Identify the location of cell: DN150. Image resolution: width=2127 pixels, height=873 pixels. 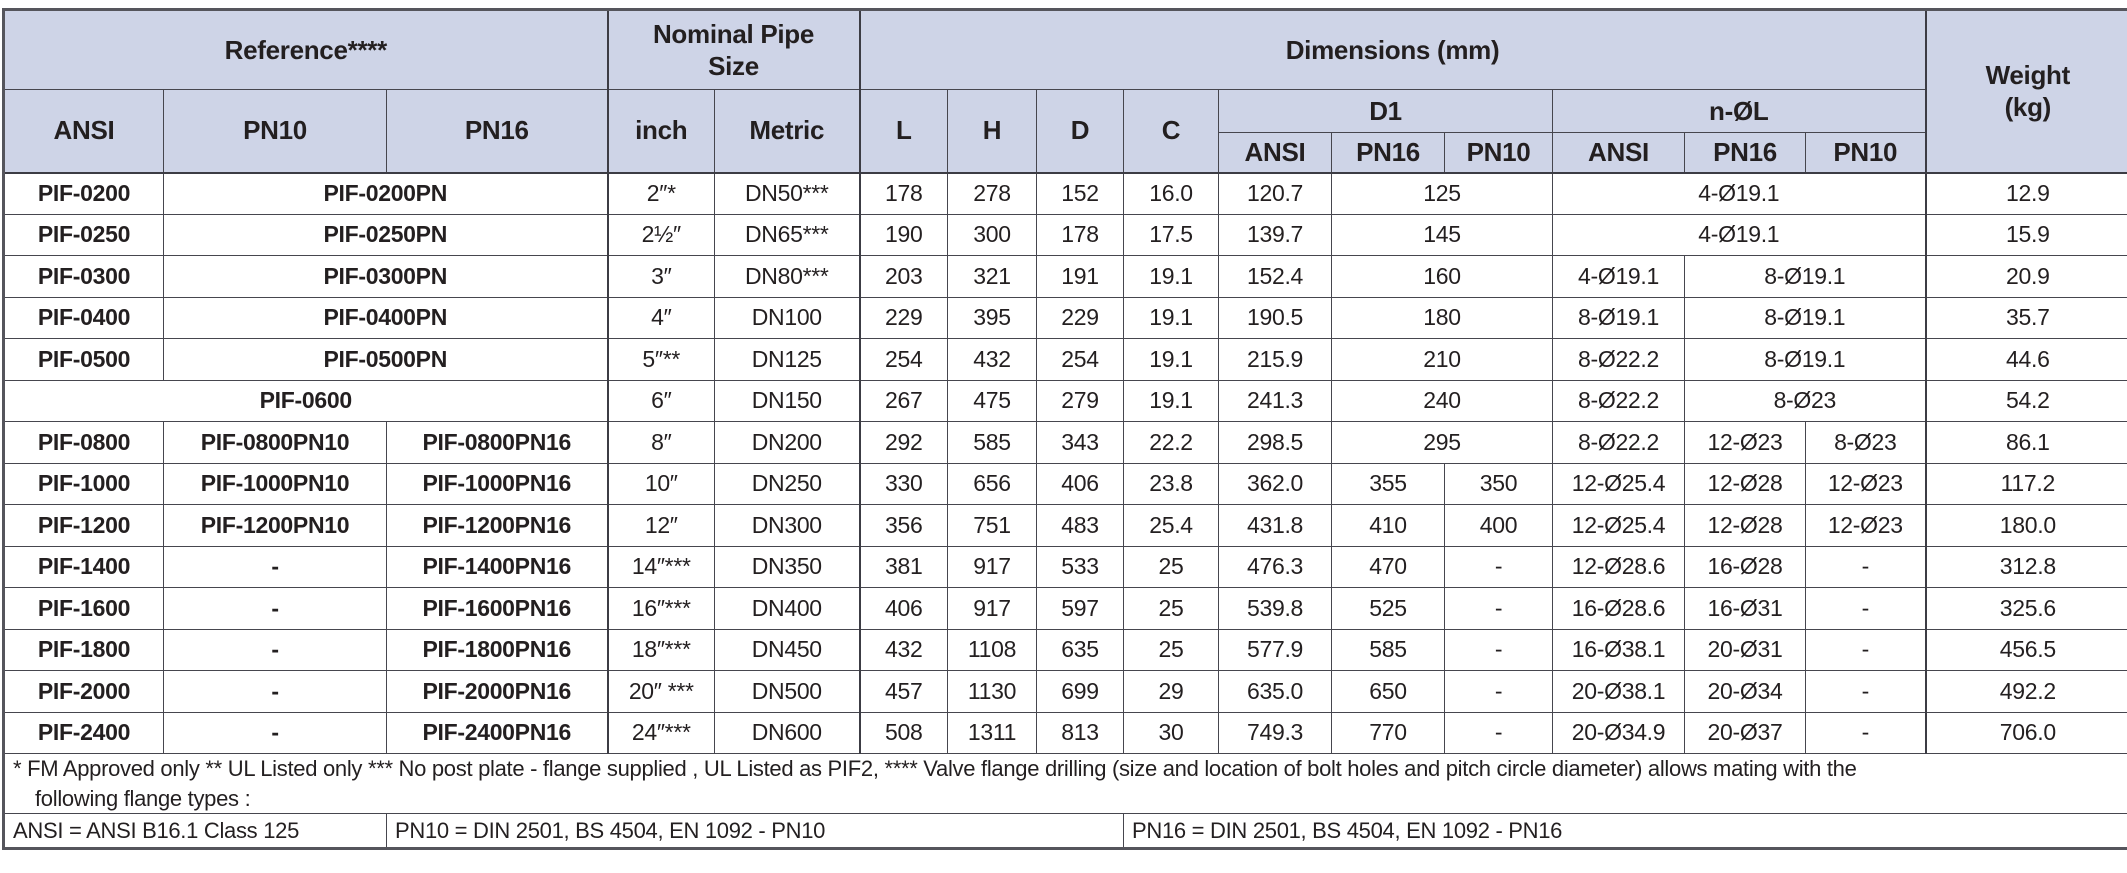
(787, 400).